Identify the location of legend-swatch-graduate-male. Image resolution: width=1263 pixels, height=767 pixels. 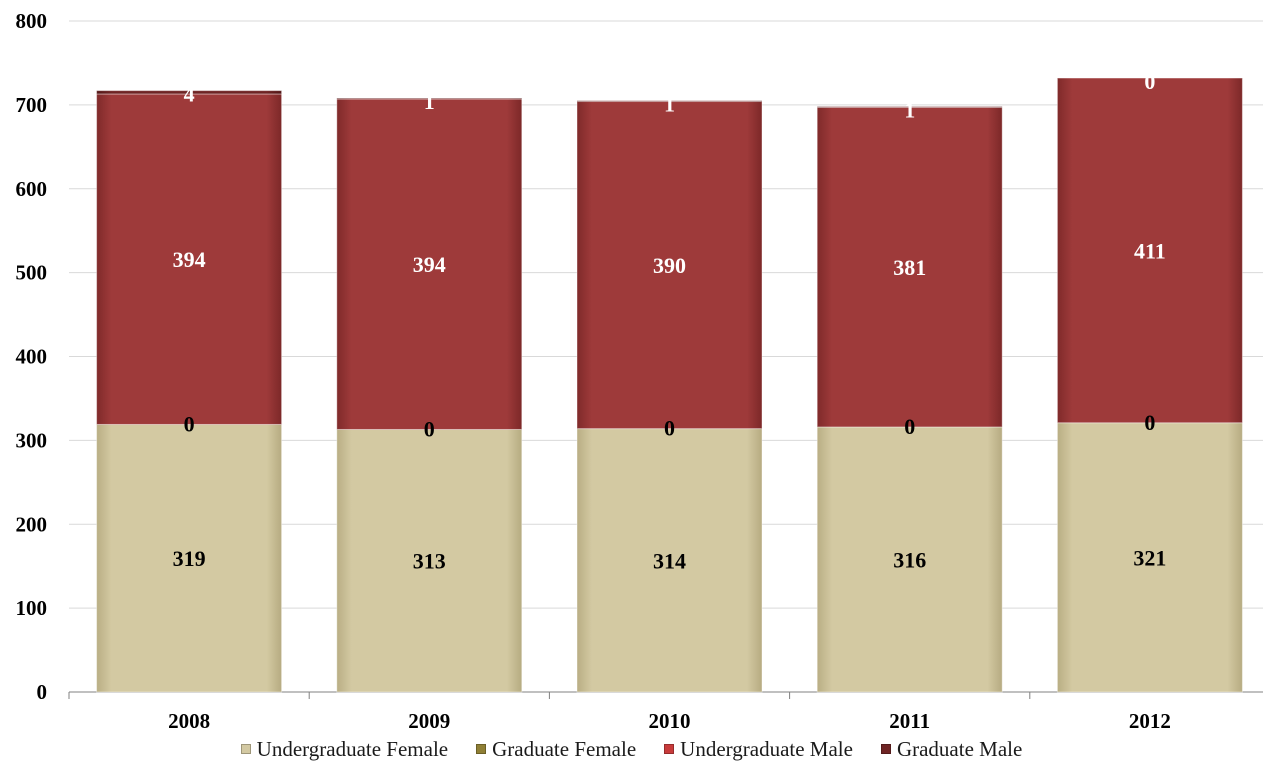
(885, 749).